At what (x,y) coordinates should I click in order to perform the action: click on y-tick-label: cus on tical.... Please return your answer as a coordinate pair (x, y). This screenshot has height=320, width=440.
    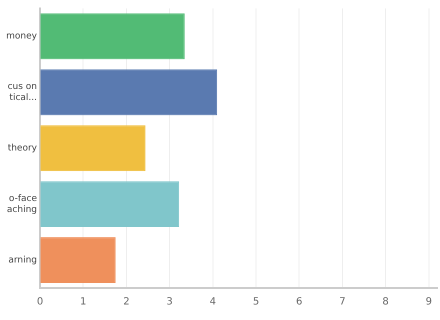
    Looking at the image, I should click on (22, 93).